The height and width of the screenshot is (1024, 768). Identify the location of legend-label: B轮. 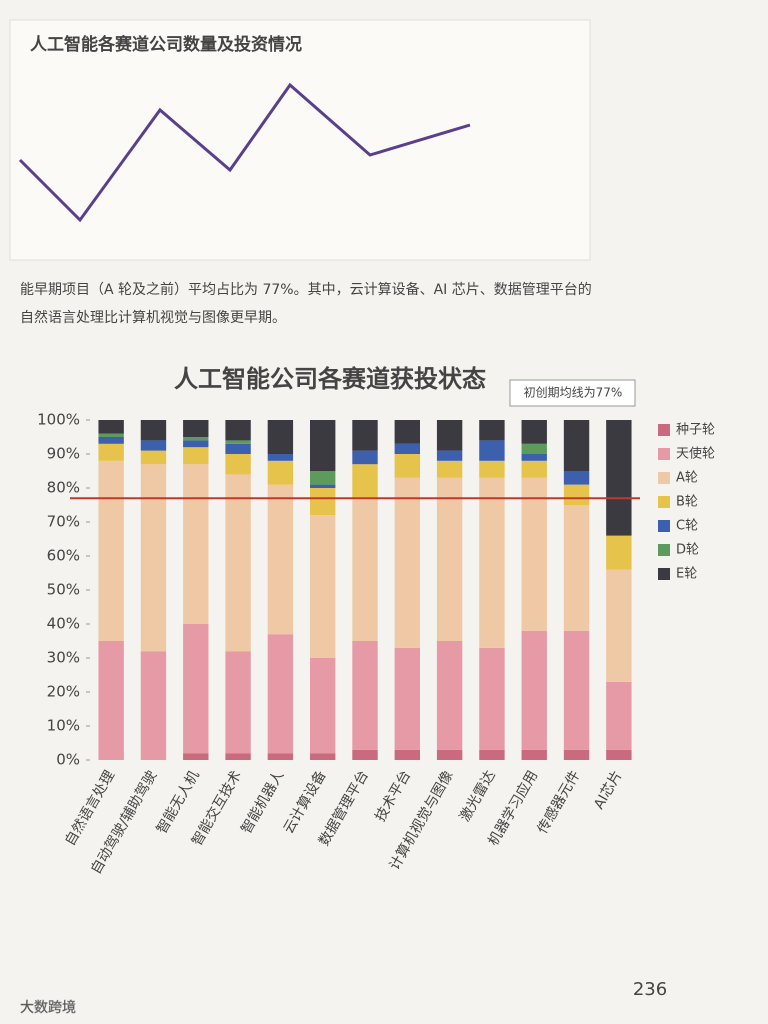
(687, 502).